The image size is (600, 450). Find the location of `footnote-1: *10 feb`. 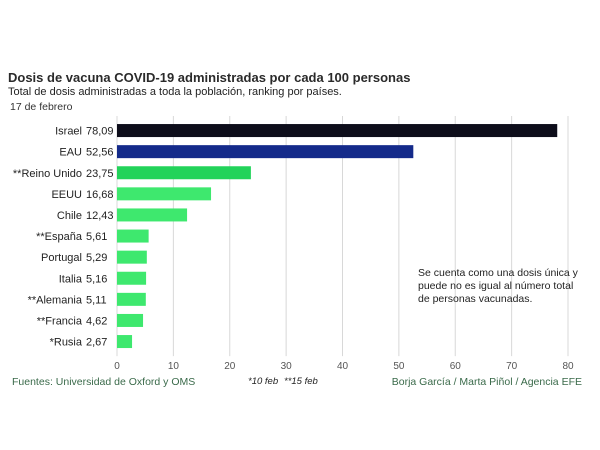

footnote-1: *10 feb is located at coordinates (263, 381).